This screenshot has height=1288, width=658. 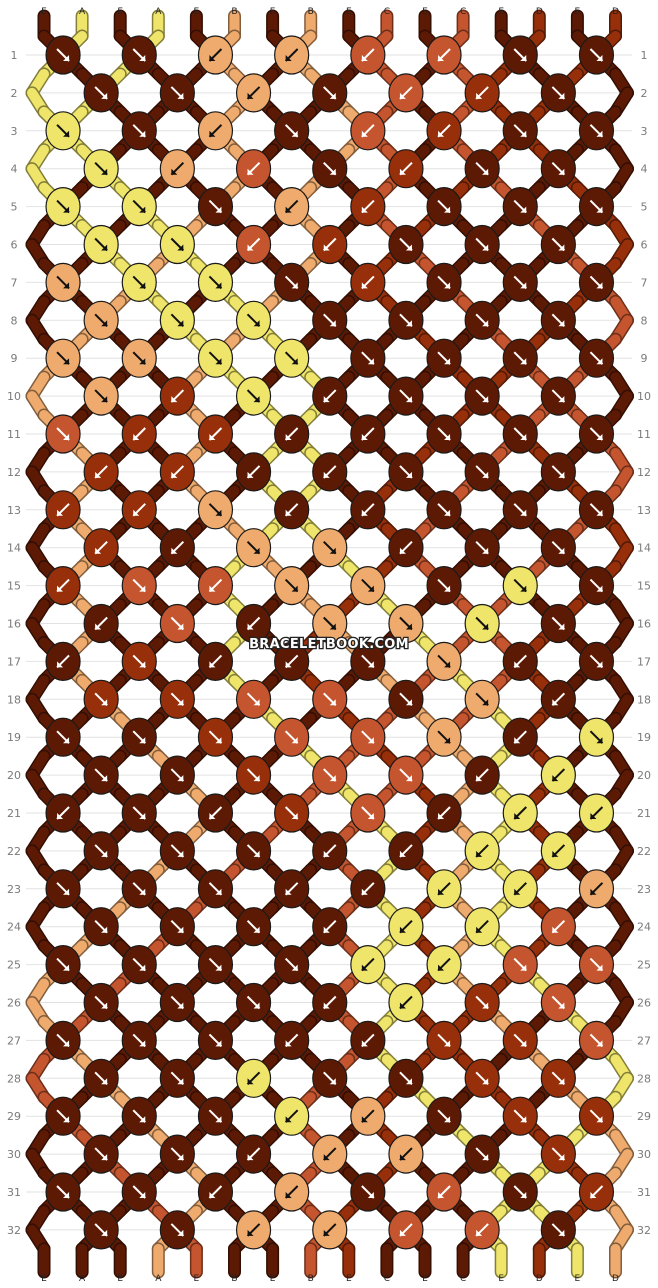 I want to click on row-label-right: 18, so click(x=644, y=699).